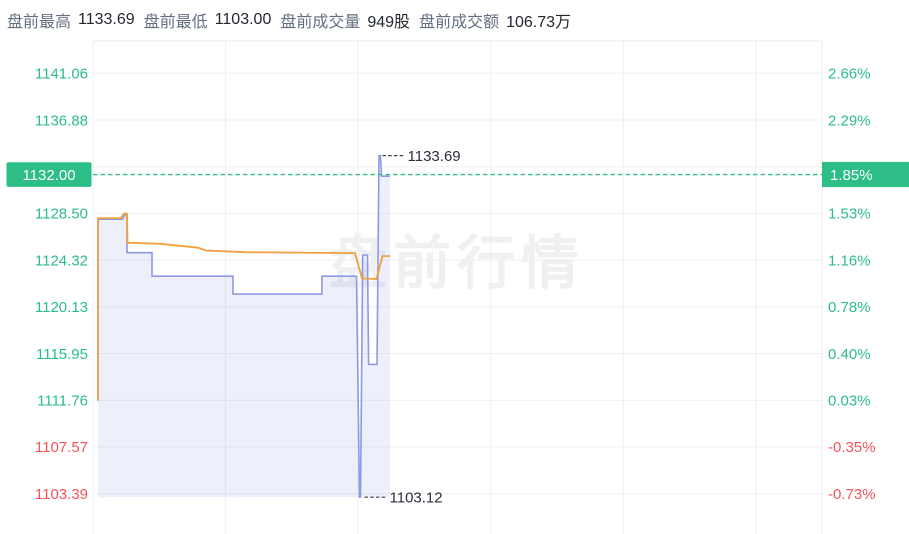 The height and width of the screenshot is (534, 909). I want to click on left-axis-tick: 1128.50, so click(61, 214).